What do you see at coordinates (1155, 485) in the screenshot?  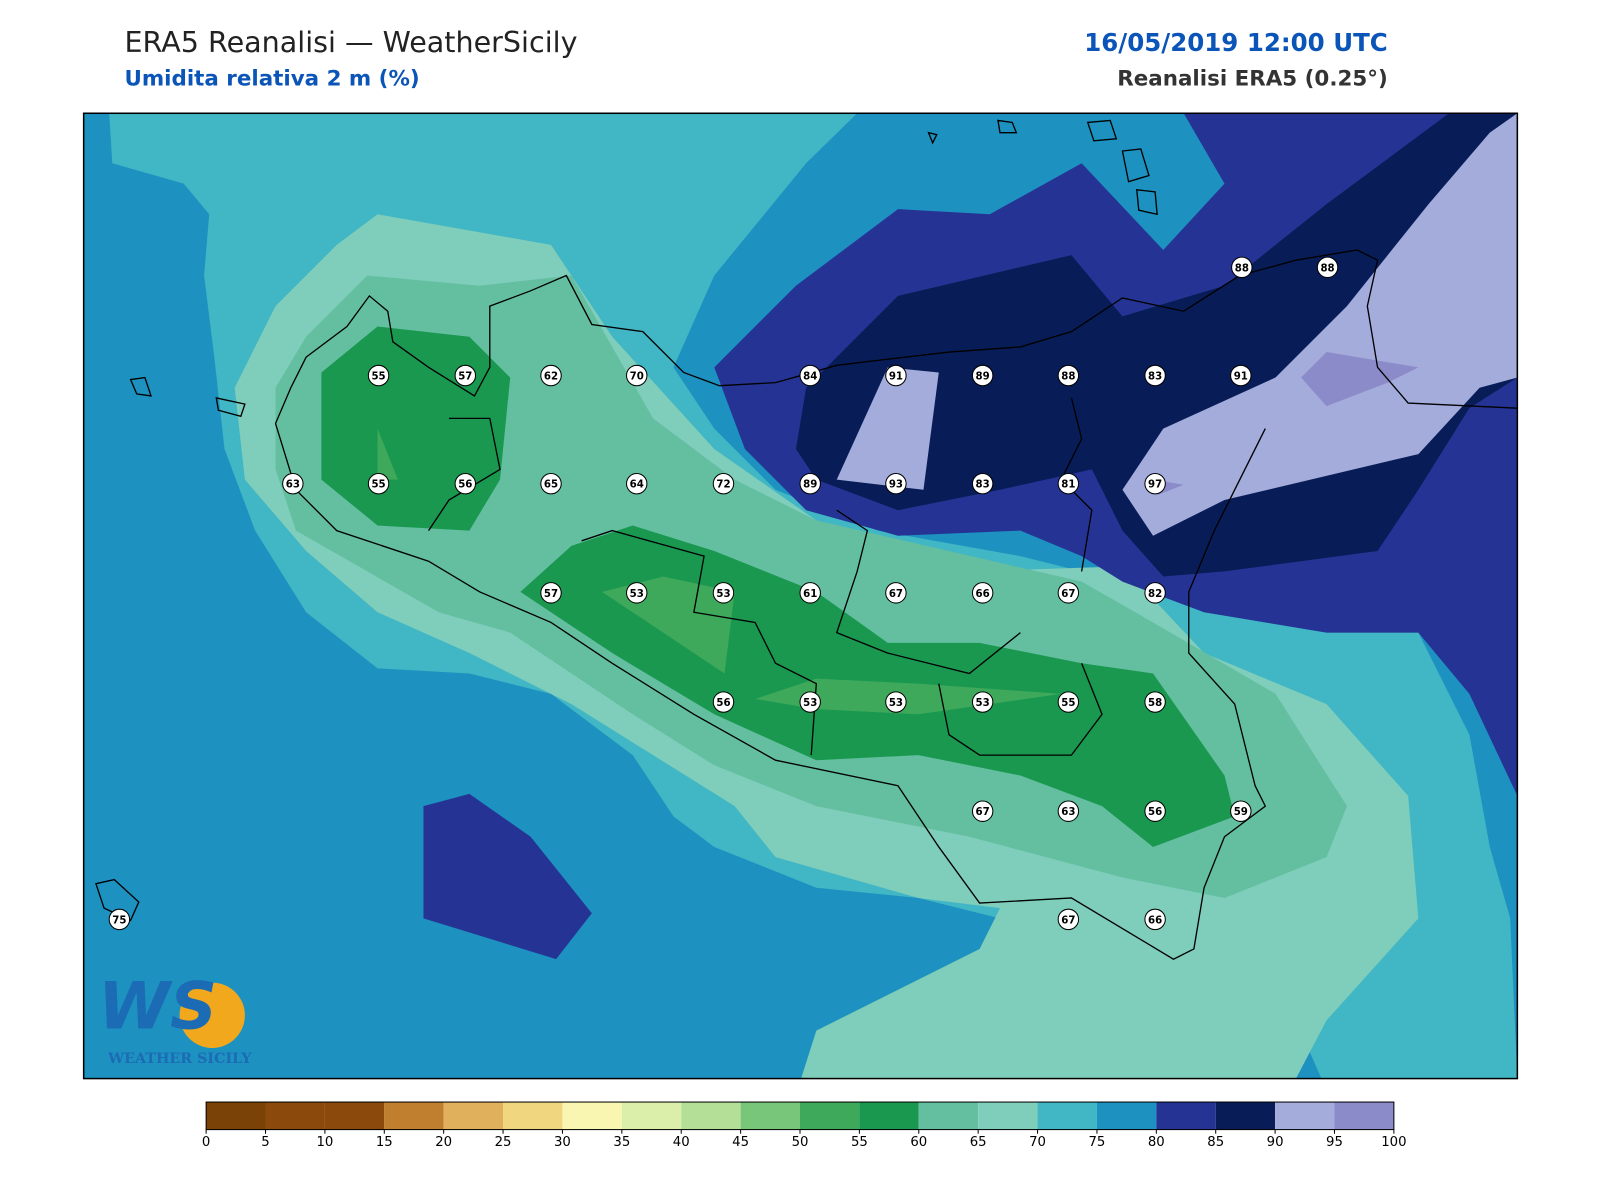 I see `station-value: 97` at bounding box center [1155, 485].